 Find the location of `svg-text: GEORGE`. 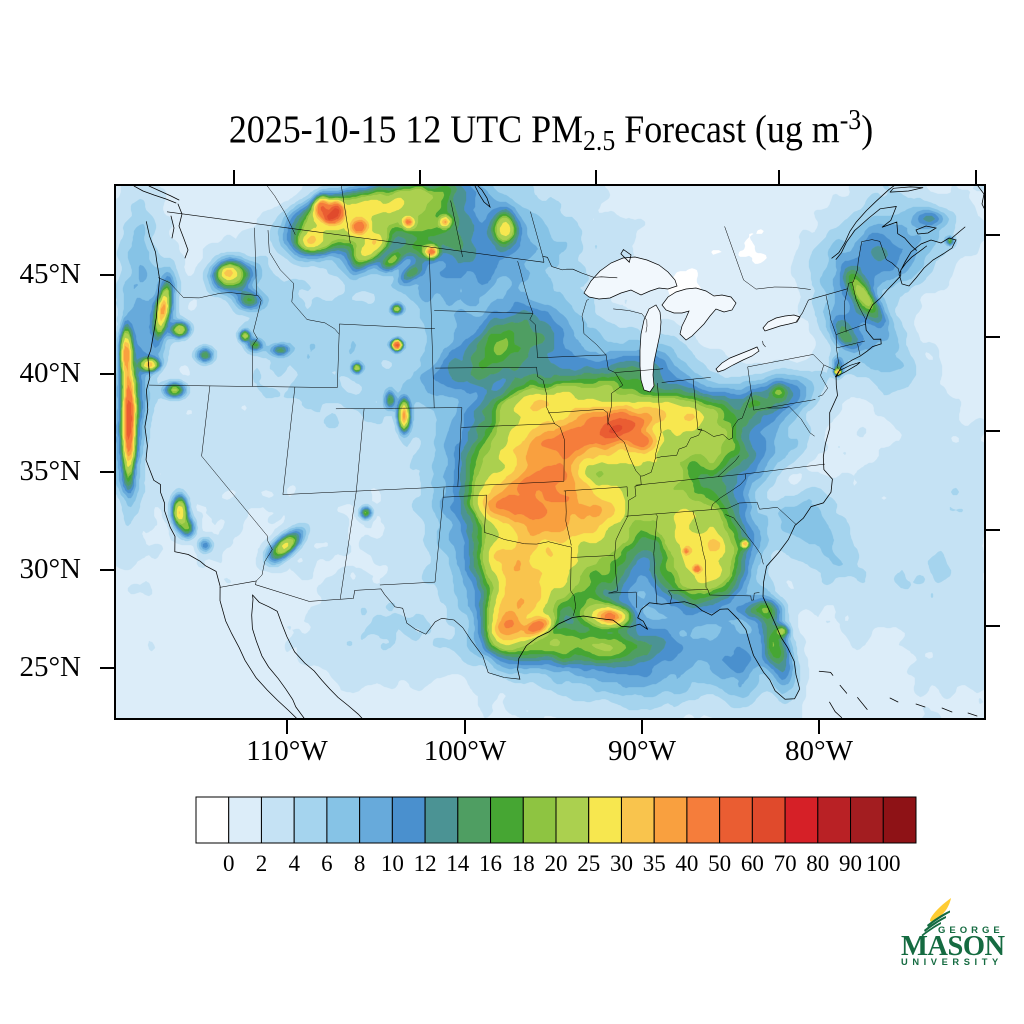

svg-text: GEORGE is located at coordinates (971, 930).